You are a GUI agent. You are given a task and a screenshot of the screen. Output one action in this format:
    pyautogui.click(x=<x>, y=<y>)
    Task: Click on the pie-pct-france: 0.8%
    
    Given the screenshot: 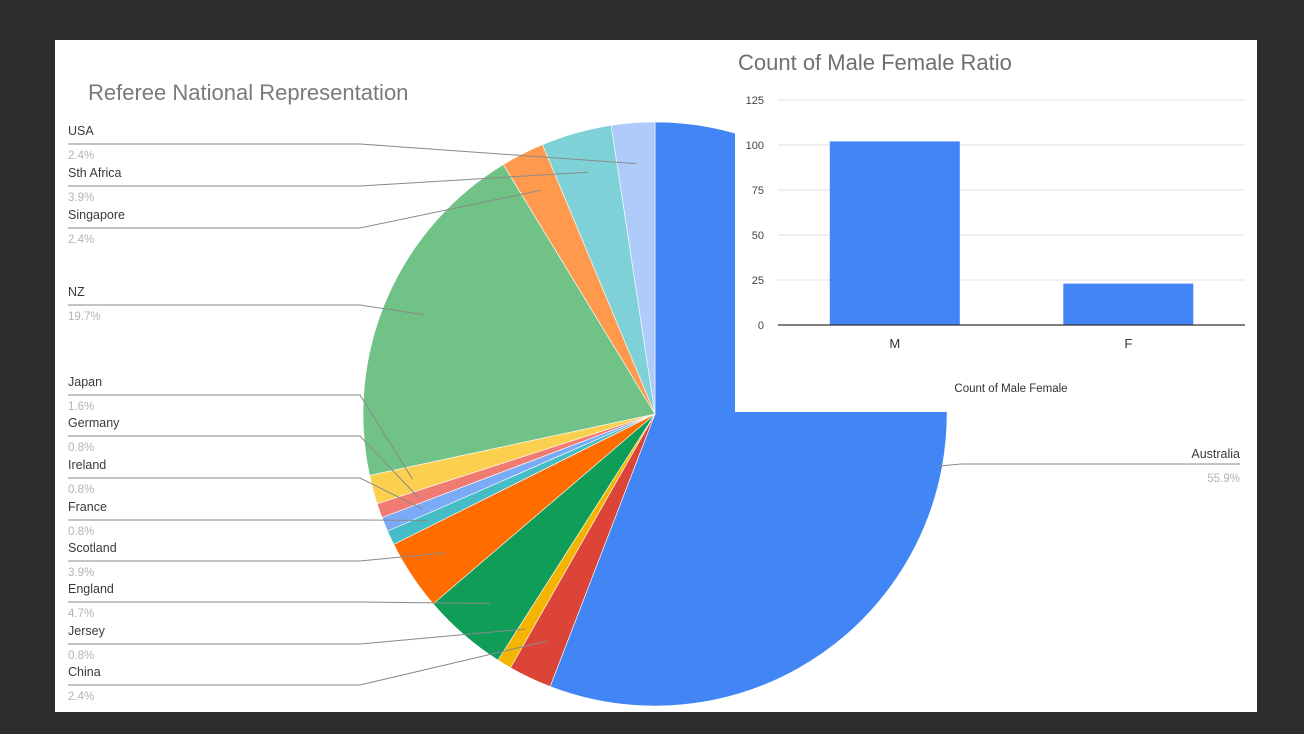 What is the action you would take?
    pyautogui.click(x=81, y=532)
    